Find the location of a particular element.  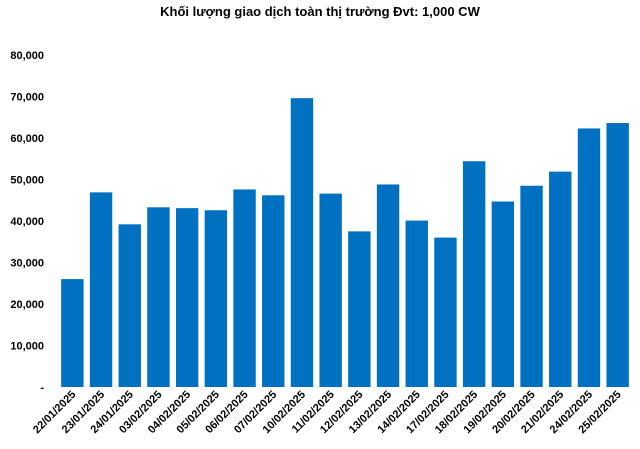

y-tick-label: 50,000 is located at coordinates (27, 181).